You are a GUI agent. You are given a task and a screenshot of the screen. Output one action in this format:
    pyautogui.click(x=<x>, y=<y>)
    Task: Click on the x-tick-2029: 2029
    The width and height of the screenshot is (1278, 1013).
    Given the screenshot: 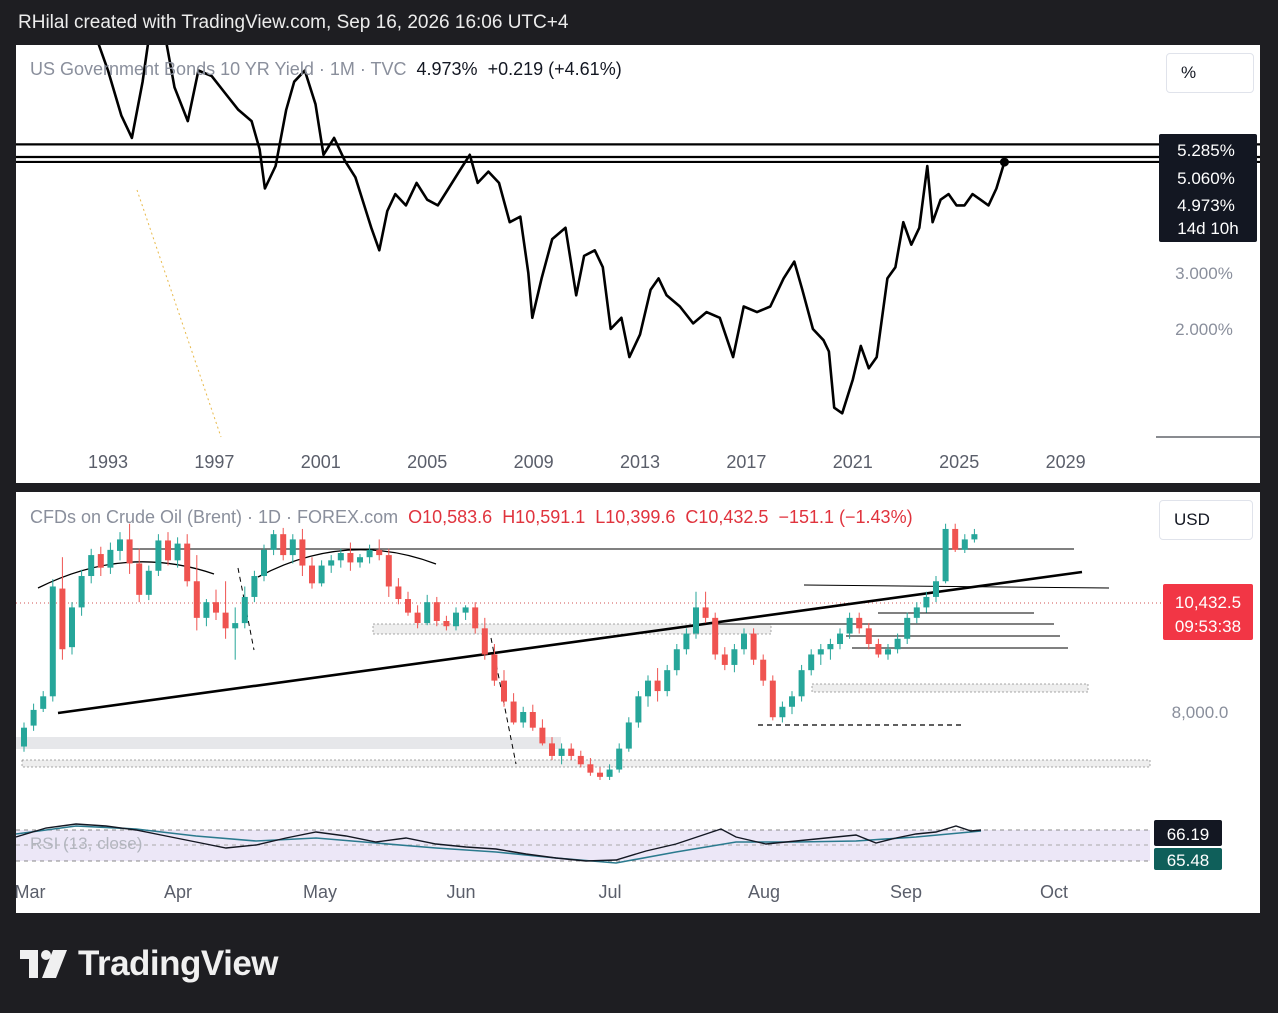 What is the action you would take?
    pyautogui.click(x=1066, y=462)
    